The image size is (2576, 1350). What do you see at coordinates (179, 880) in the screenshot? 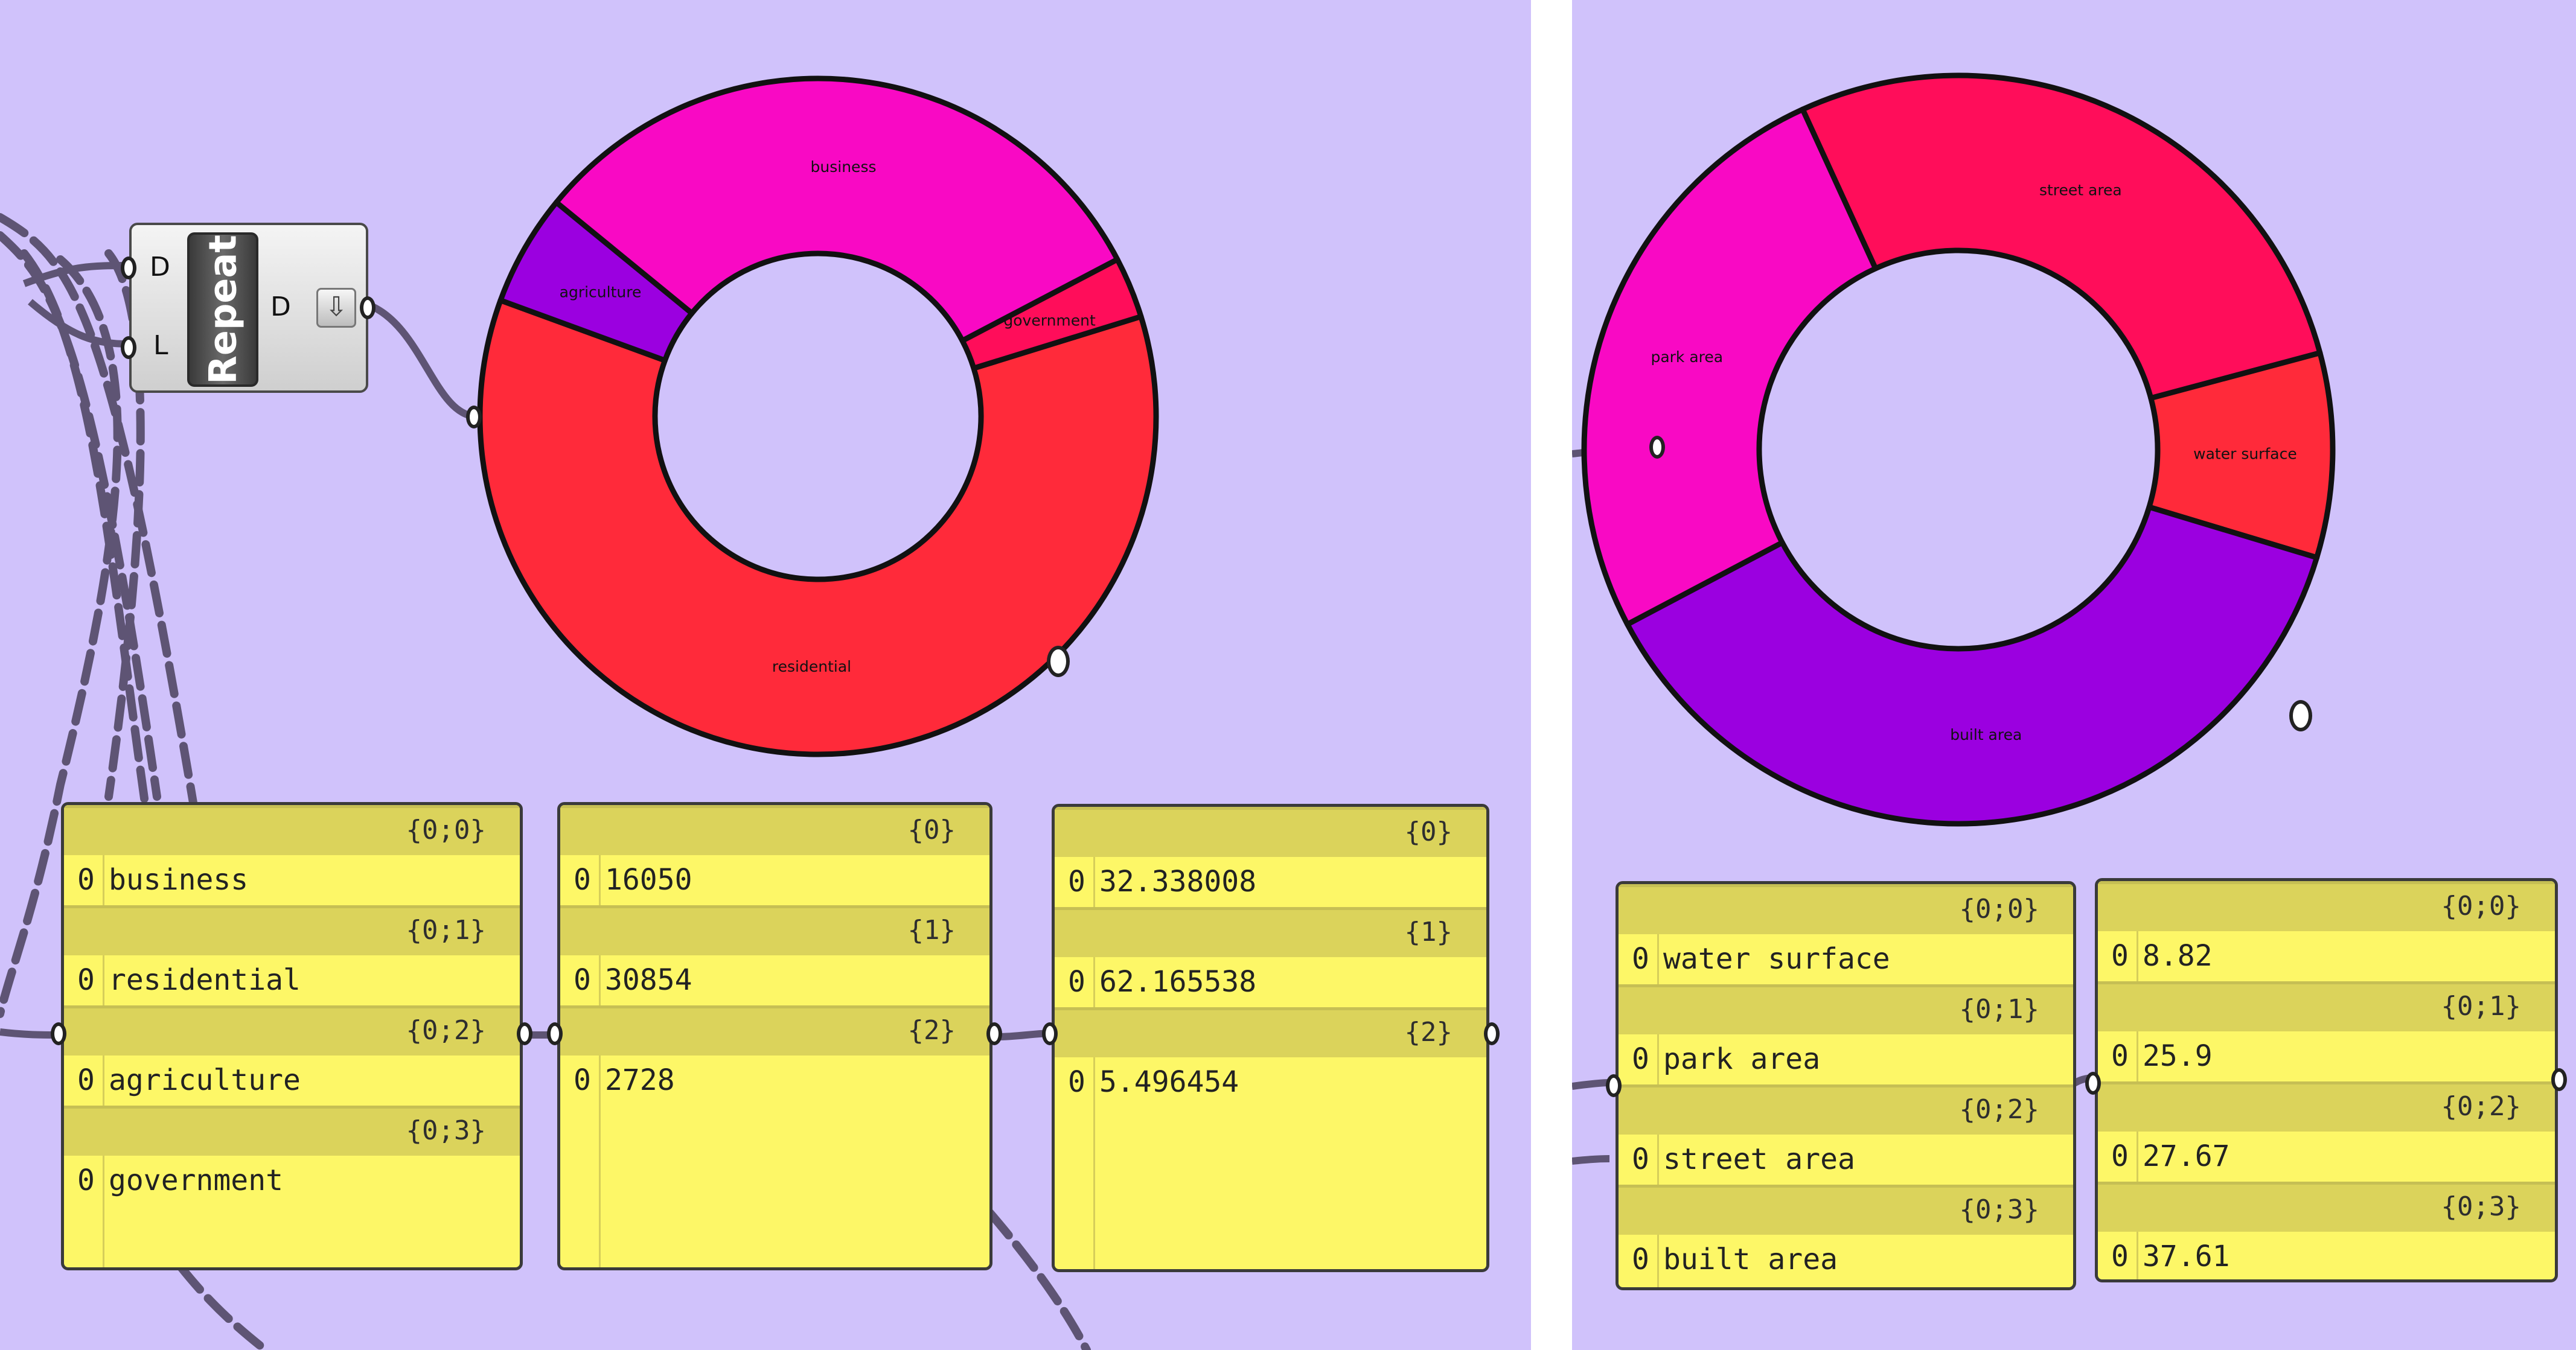
I see `item-value: business` at bounding box center [179, 880].